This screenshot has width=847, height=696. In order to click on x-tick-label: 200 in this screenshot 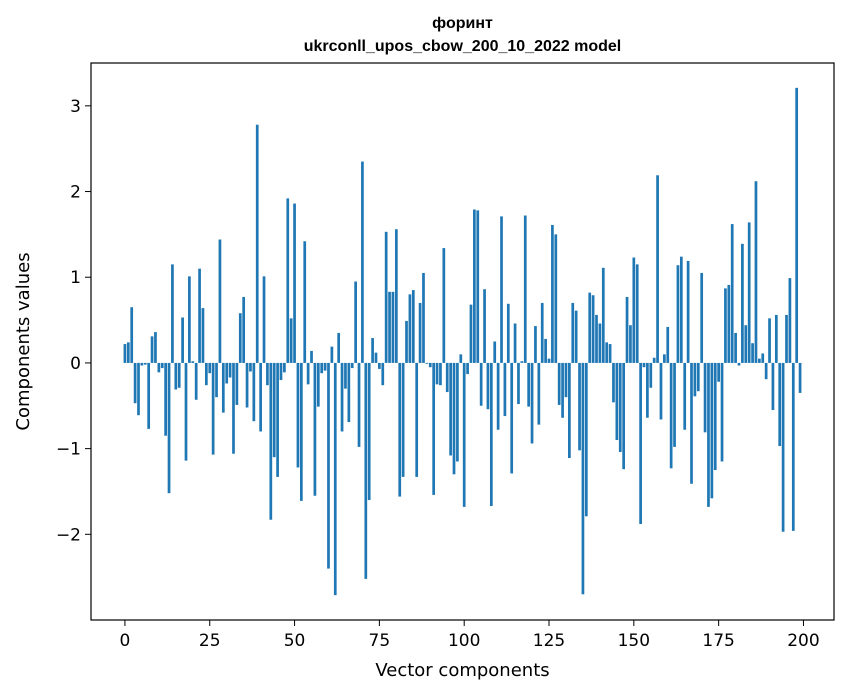, I will do `click(803, 641)`.